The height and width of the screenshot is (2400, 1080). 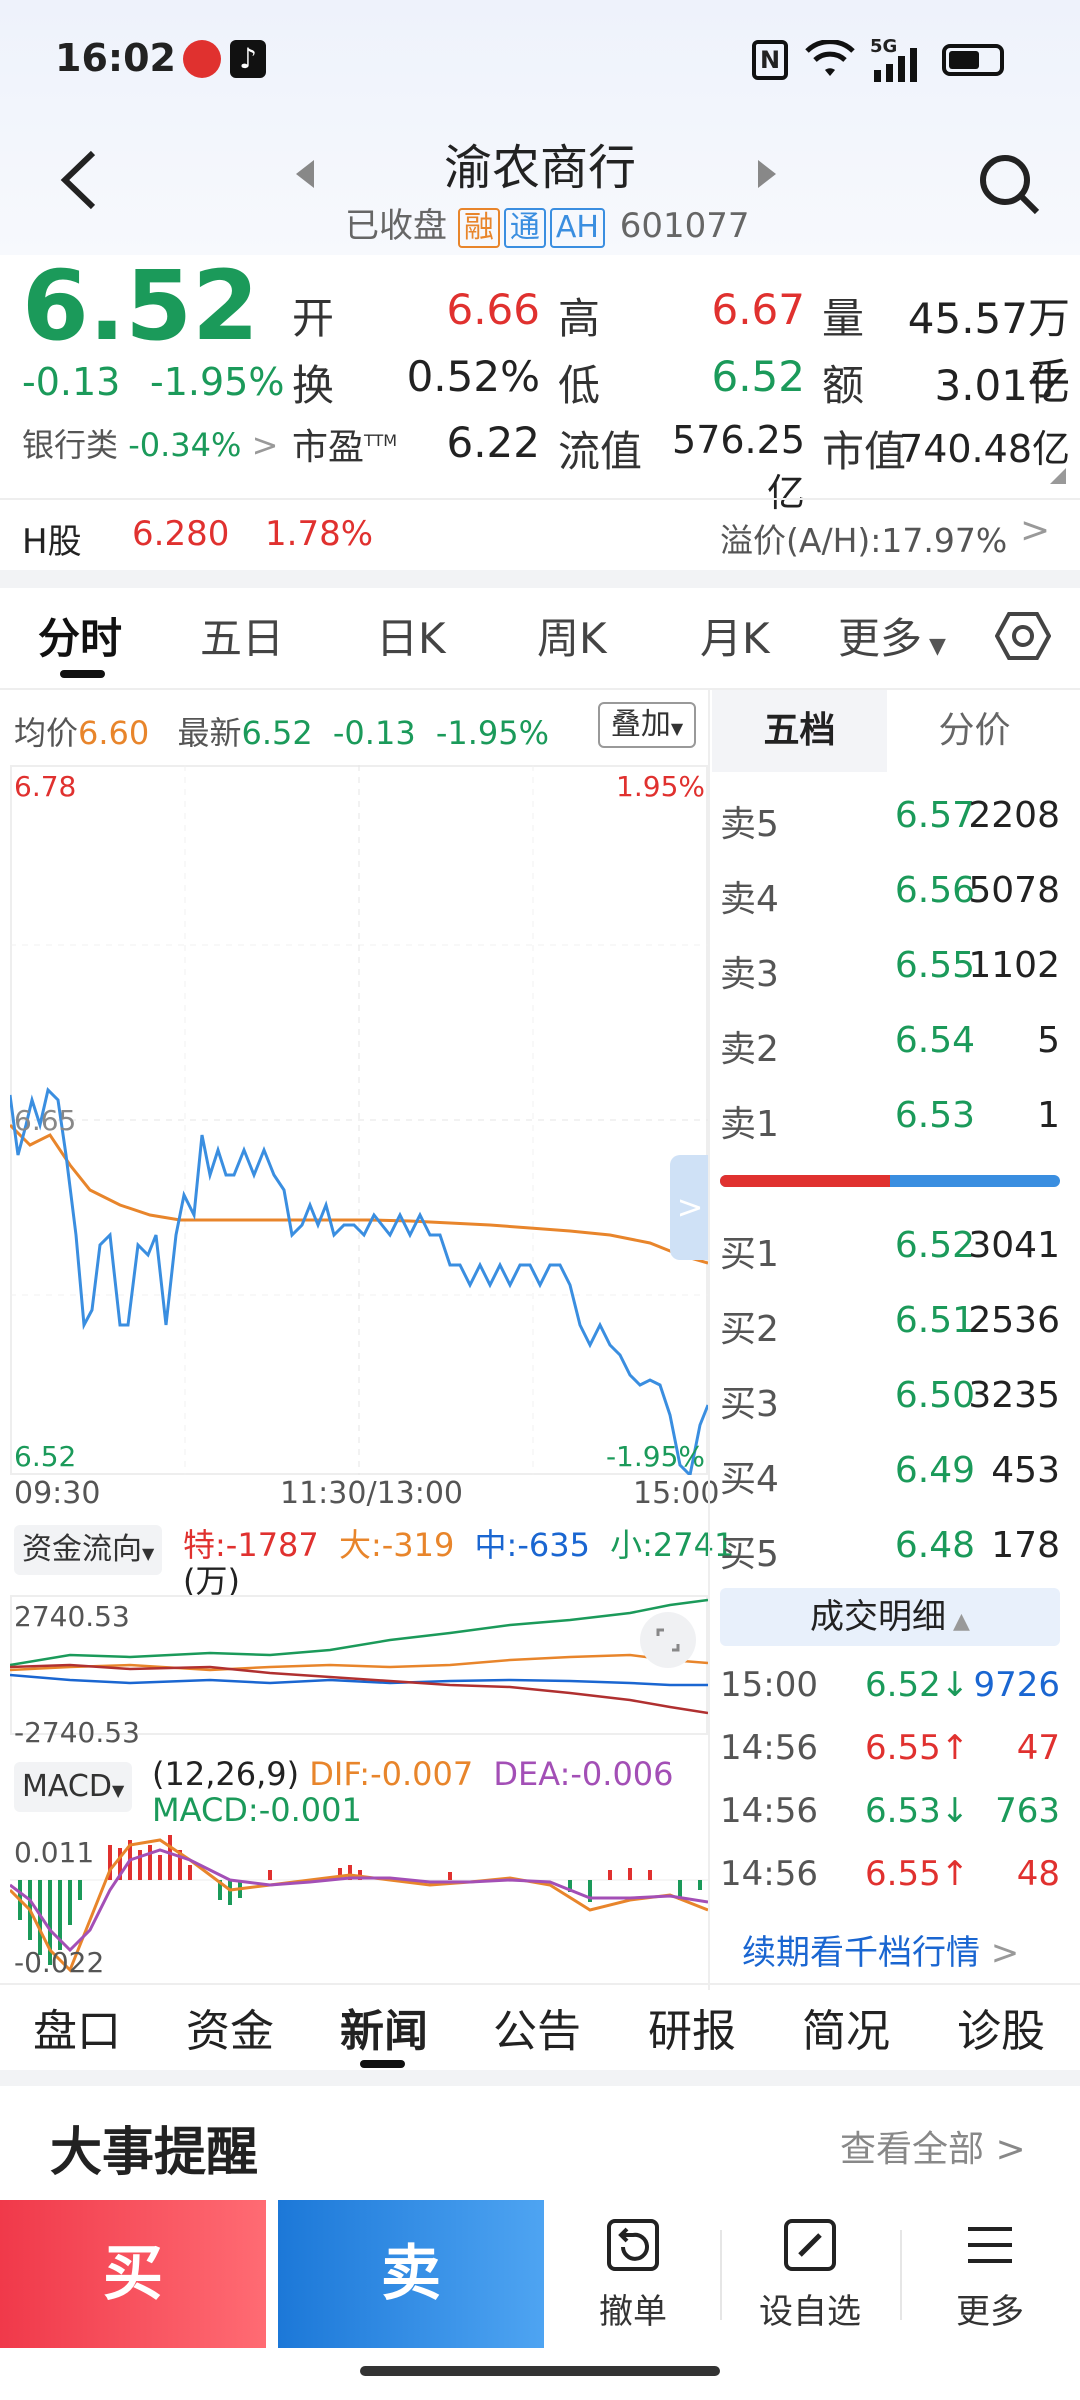 What do you see at coordinates (1001, 2031) in the screenshot?
I see `tab-diagnosis: 诊股` at bounding box center [1001, 2031].